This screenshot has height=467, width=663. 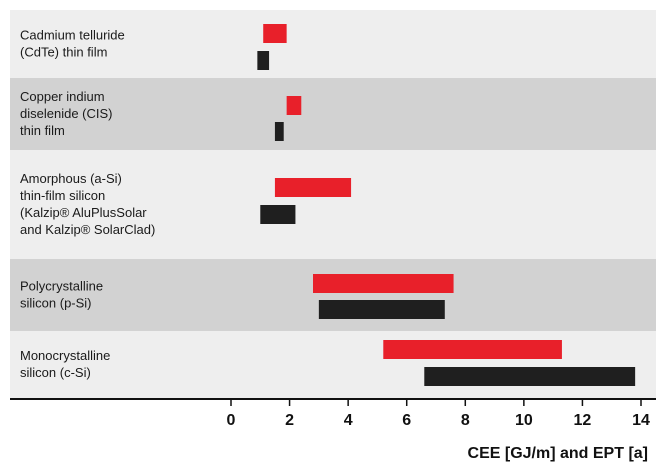 What do you see at coordinates (56, 303) in the screenshot?
I see `category-label-line: silicon (p-Si)` at bounding box center [56, 303].